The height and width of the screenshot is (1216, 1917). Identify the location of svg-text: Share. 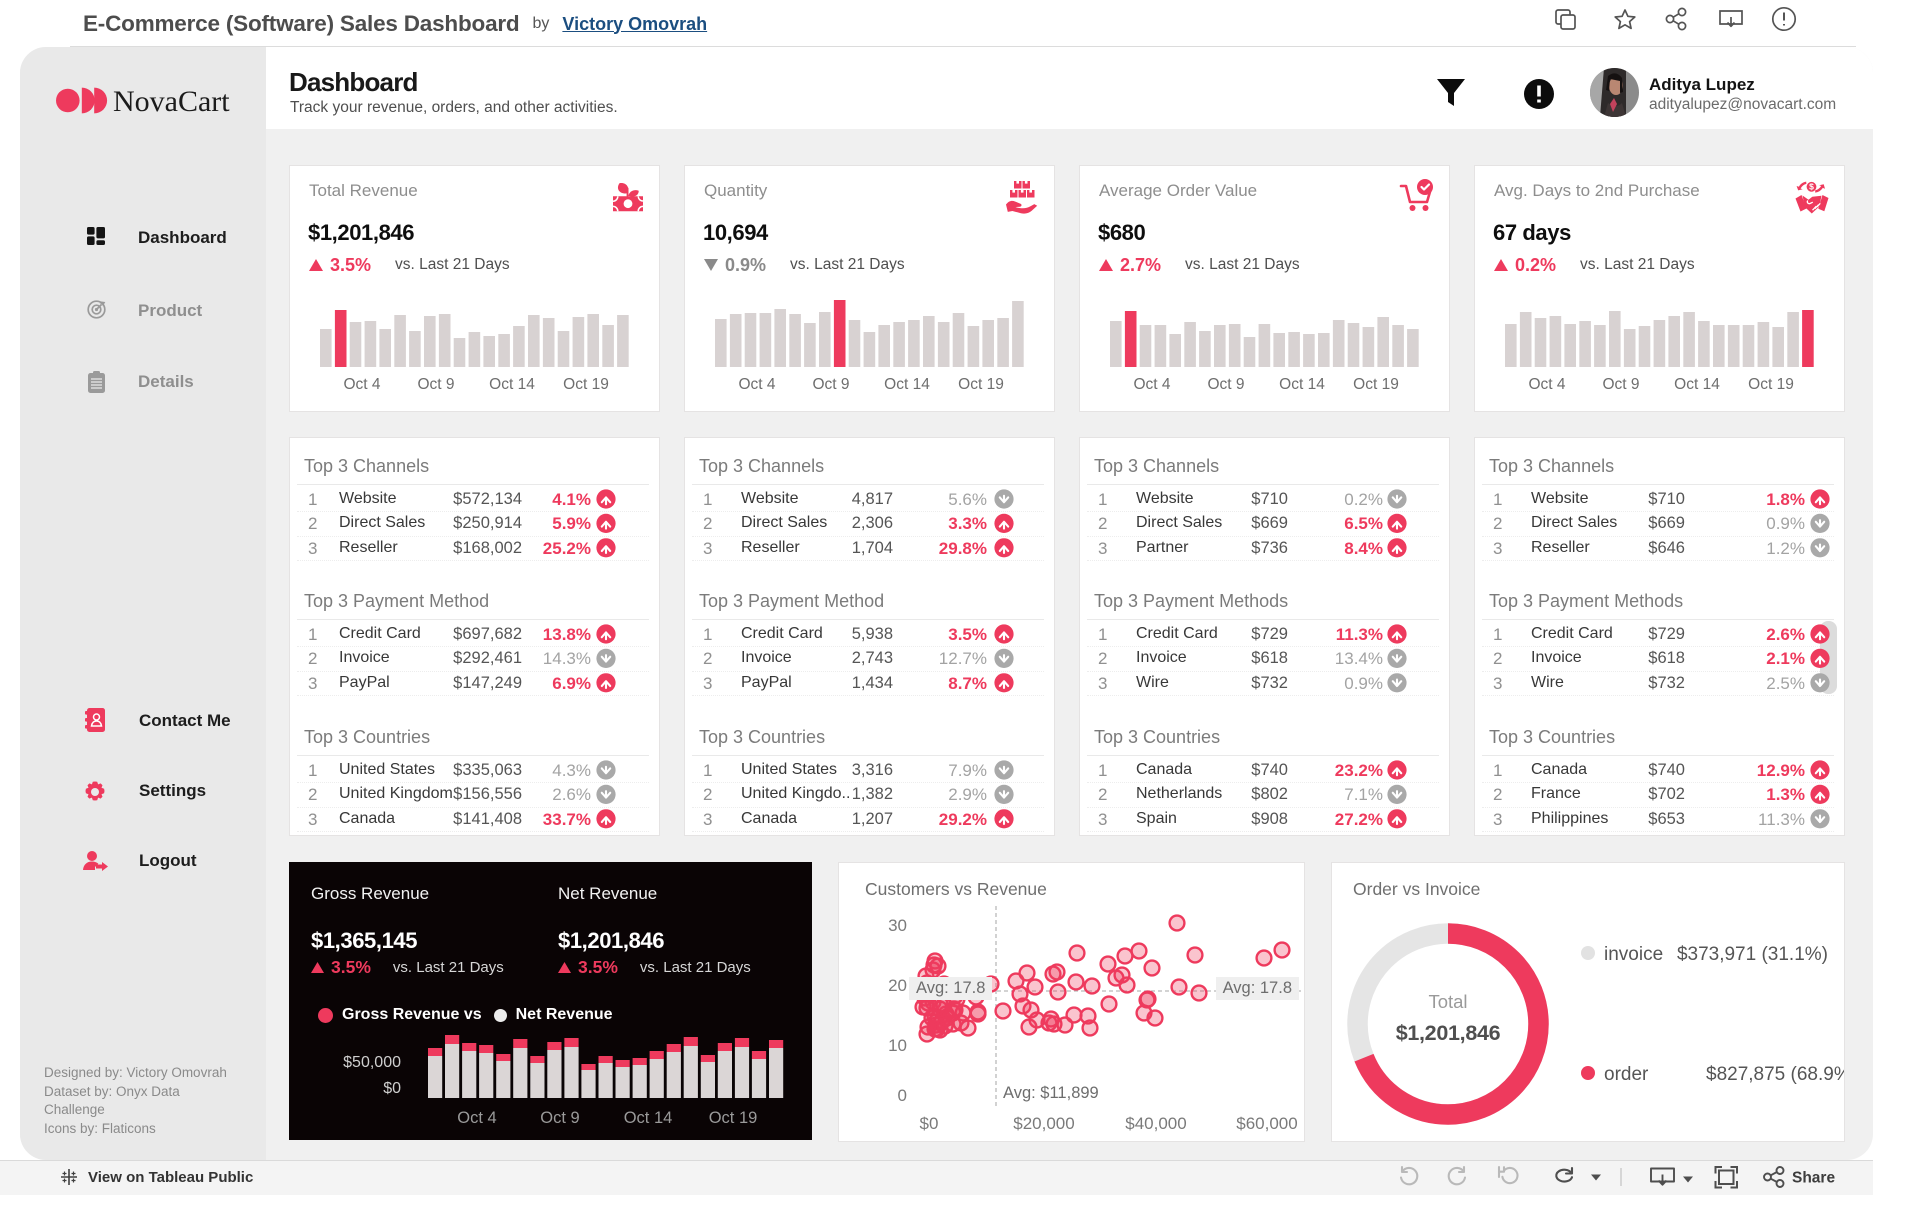
(1813, 1178).